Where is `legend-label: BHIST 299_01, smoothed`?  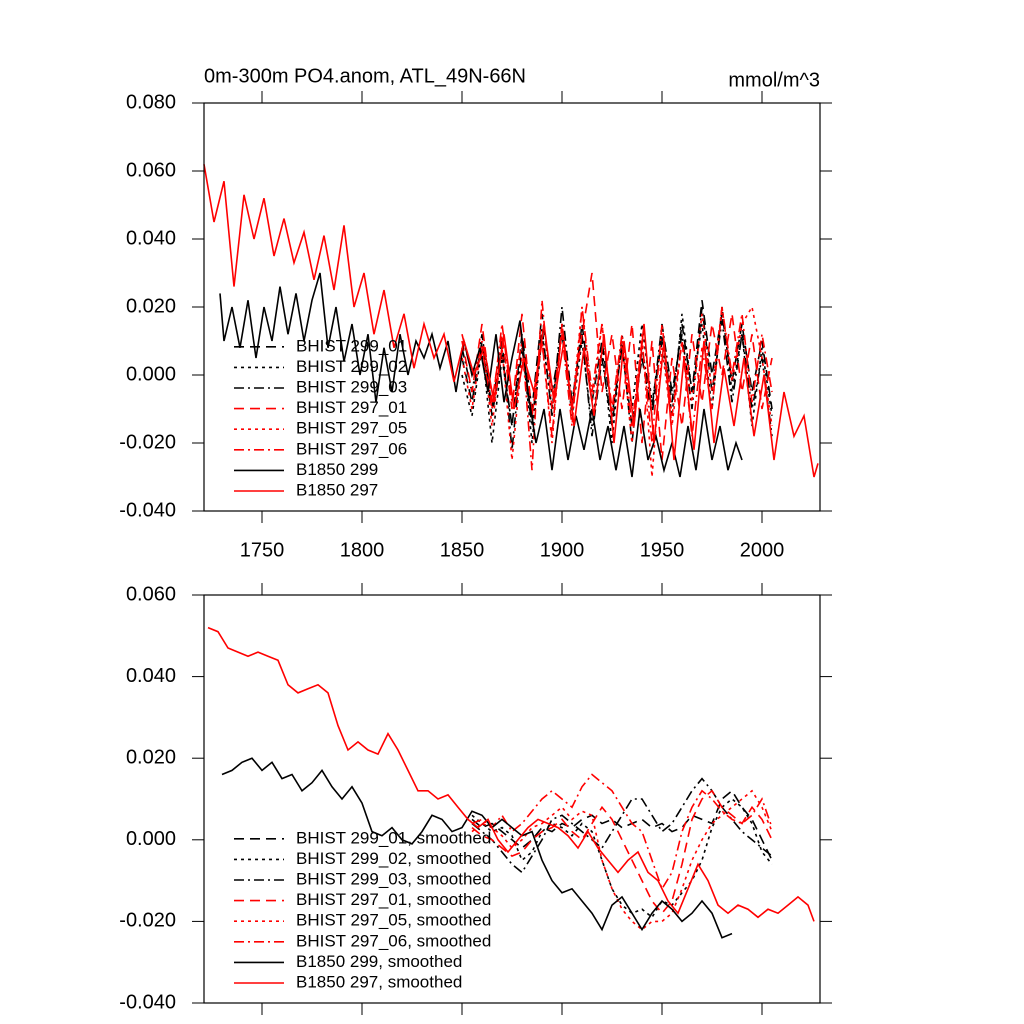 legend-label: BHIST 299_01, smoothed is located at coordinates (393, 837).